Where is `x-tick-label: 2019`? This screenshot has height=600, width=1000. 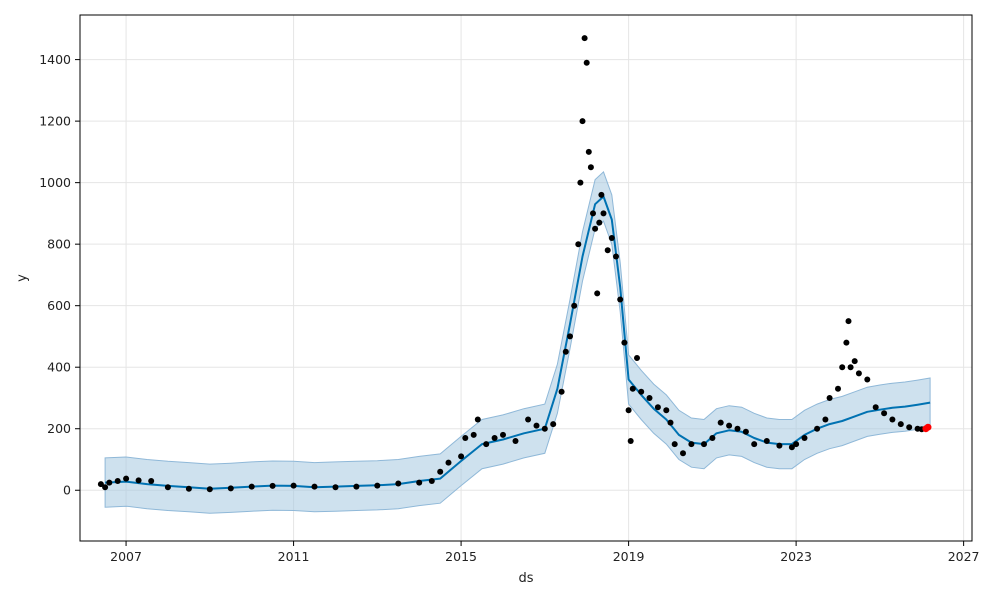
x-tick-label: 2019 is located at coordinates (629, 556).